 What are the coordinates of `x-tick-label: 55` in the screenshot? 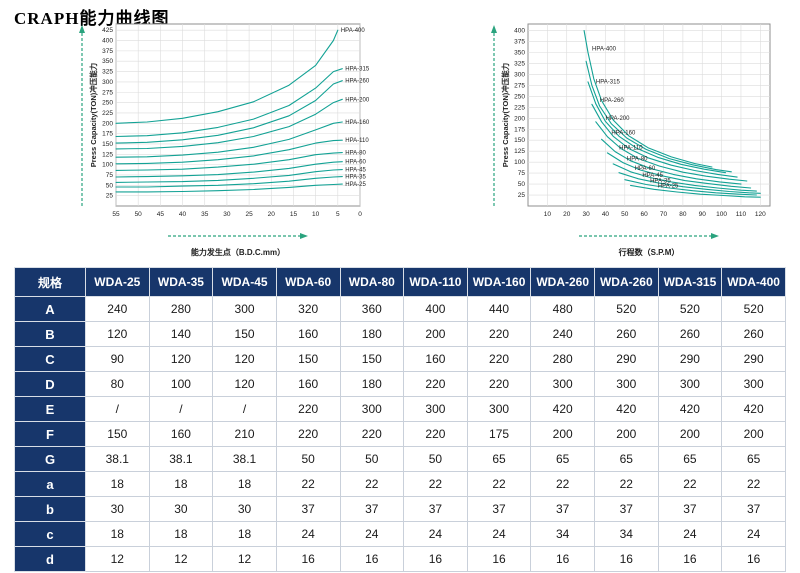 It's located at (116, 214).